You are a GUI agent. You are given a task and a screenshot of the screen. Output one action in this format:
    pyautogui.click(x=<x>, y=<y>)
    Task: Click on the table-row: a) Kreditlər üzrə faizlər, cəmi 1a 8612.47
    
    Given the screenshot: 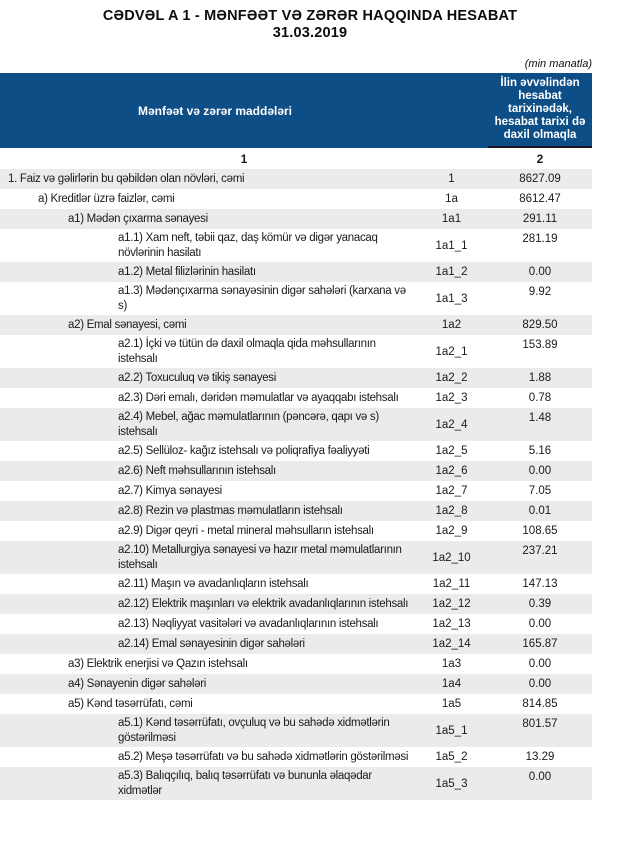 What is the action you would take?
    pyautogui.click(x=296, y=199)
    